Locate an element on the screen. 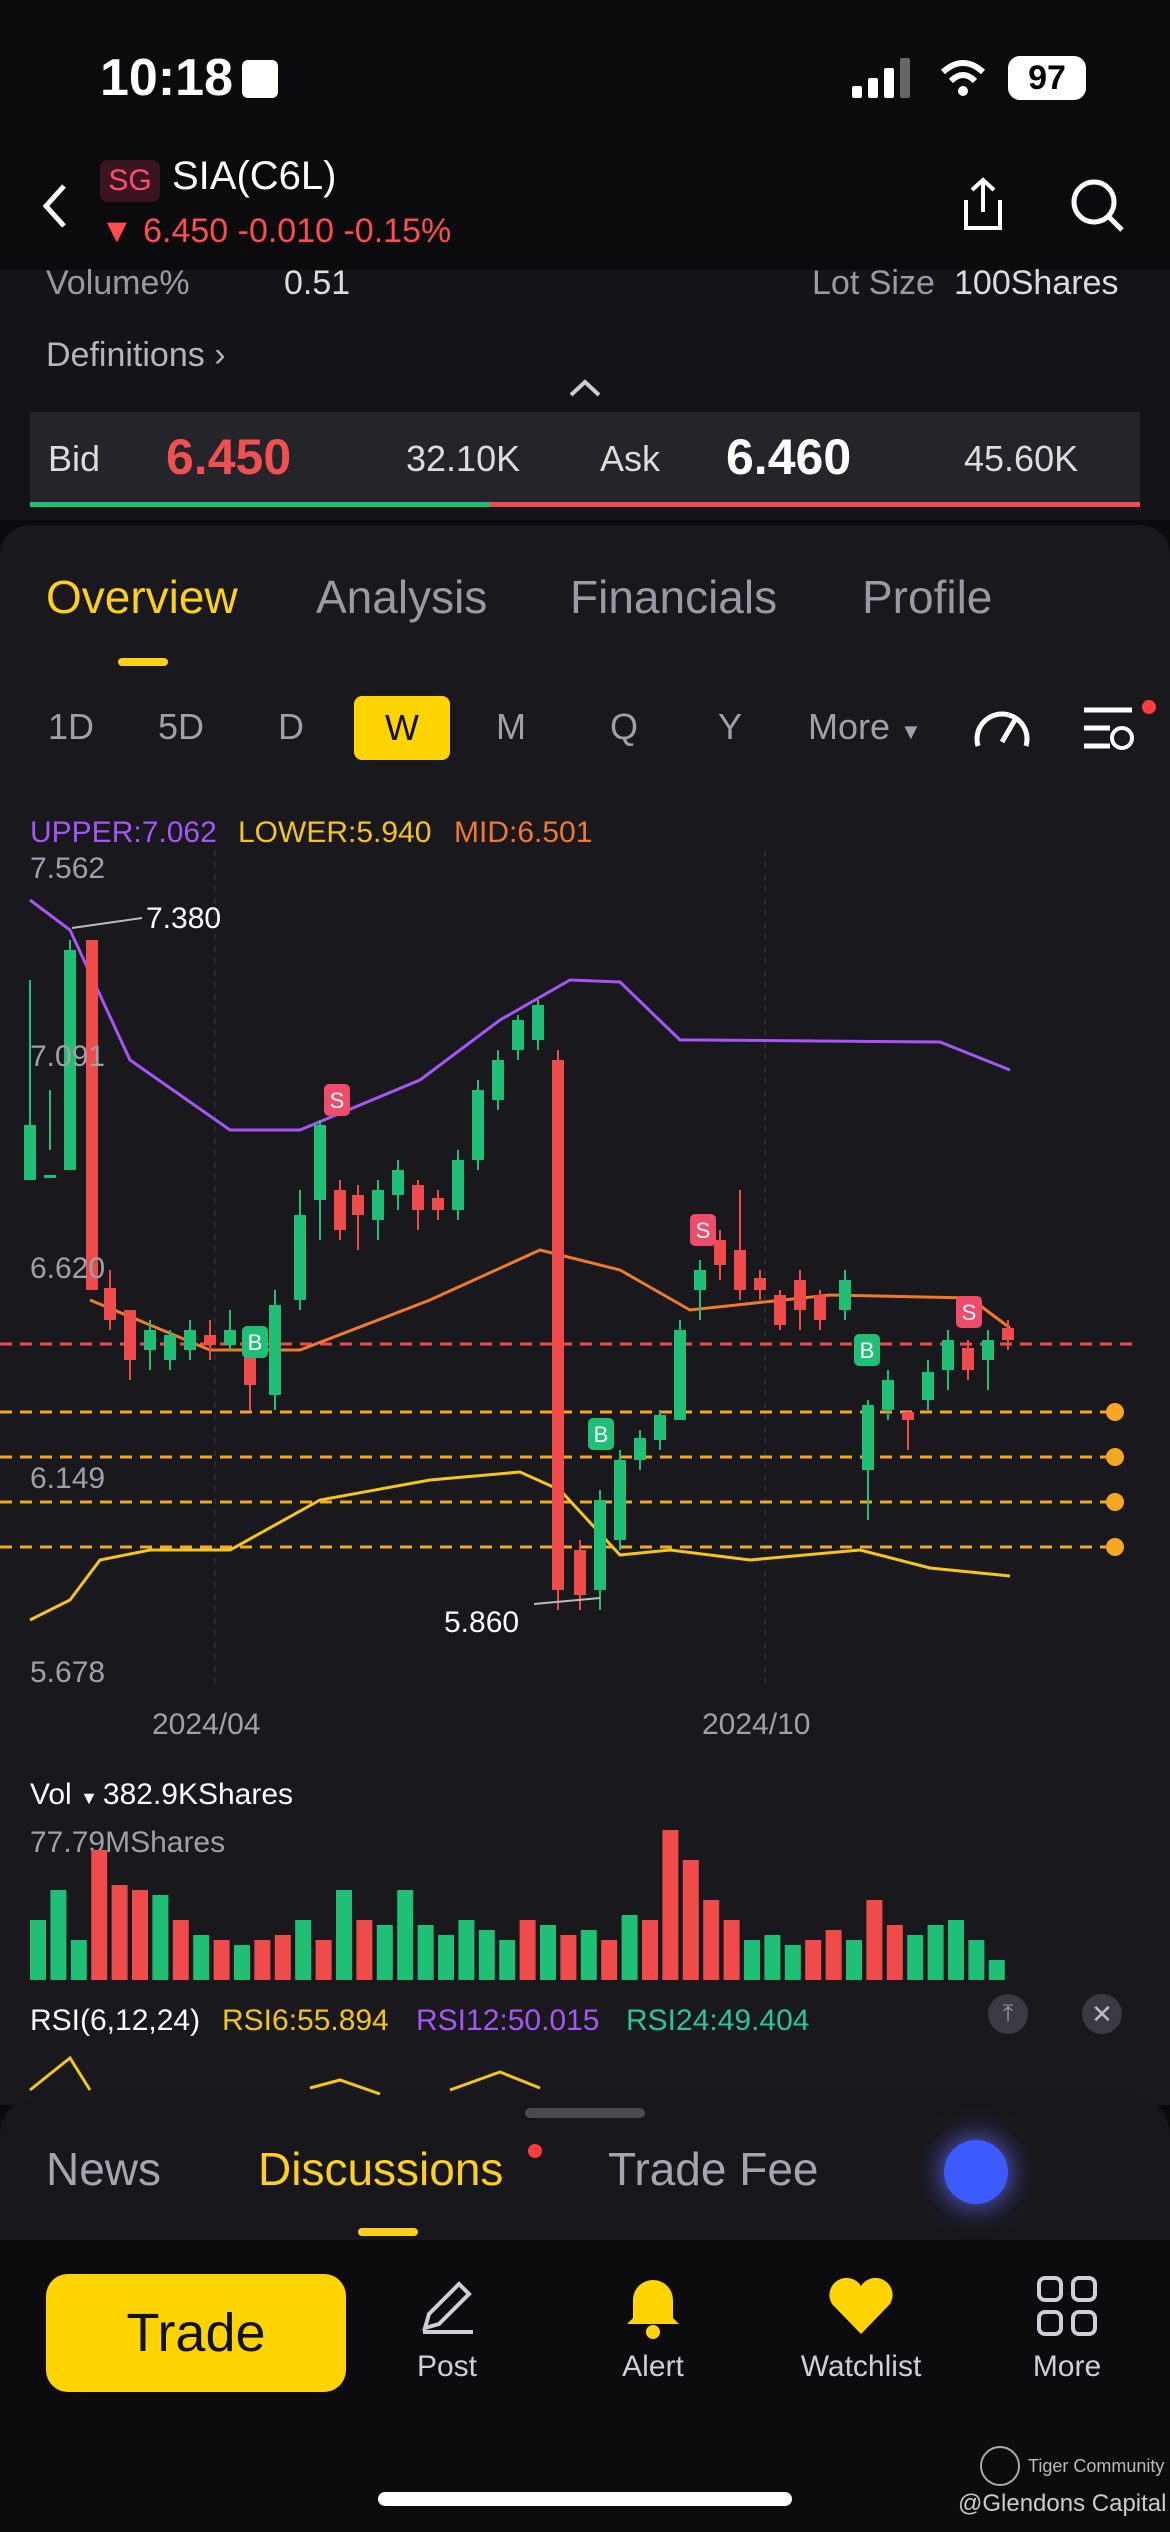 The image size is (1170, 2532). tab-analysis: Analysis is located at coordinates (402, 597).